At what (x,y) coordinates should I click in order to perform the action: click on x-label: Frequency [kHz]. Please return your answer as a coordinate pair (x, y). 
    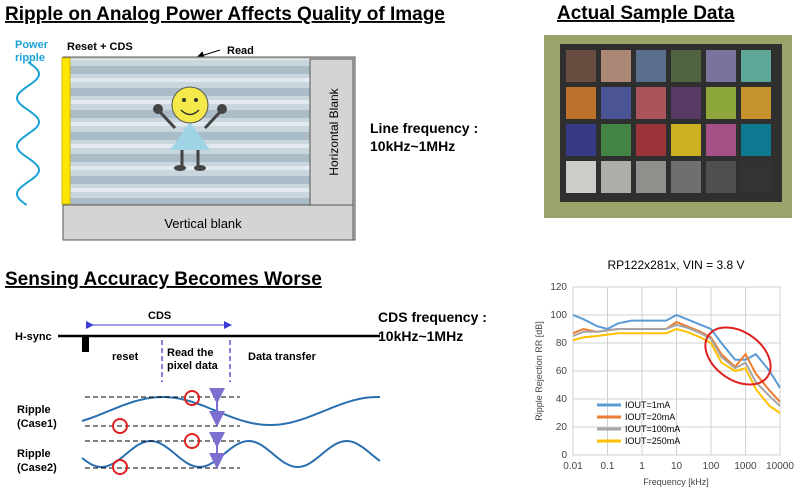
    Looking at the image, I should click on (676, 482).